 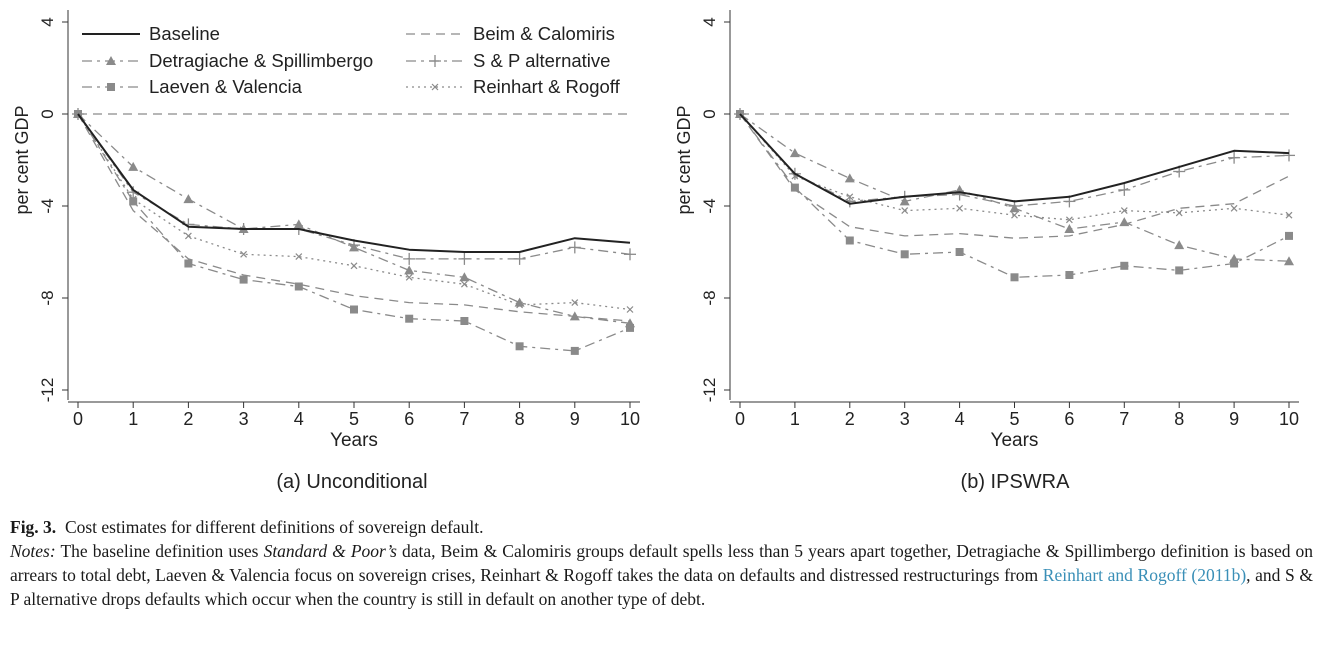 I want to click on series-s-and-p-alternative, so click(x=1014, y=160).